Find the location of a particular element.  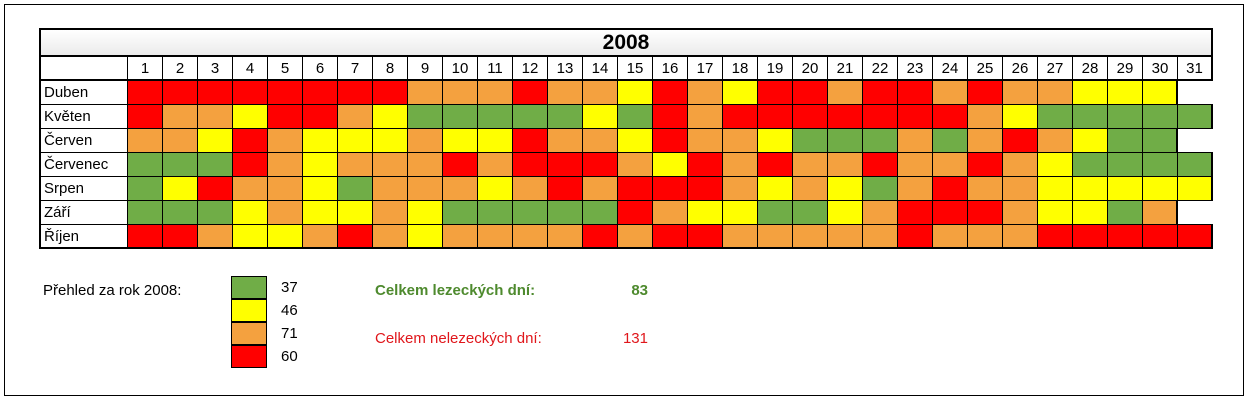

day-header: 3 is located at coordinates (215, 69).